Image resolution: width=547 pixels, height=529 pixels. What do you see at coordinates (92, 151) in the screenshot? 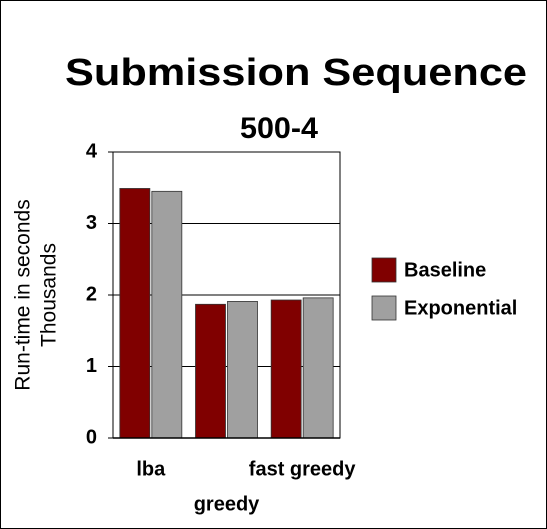
I see `y-tick-label: 4` at bounding box center [92, 151].